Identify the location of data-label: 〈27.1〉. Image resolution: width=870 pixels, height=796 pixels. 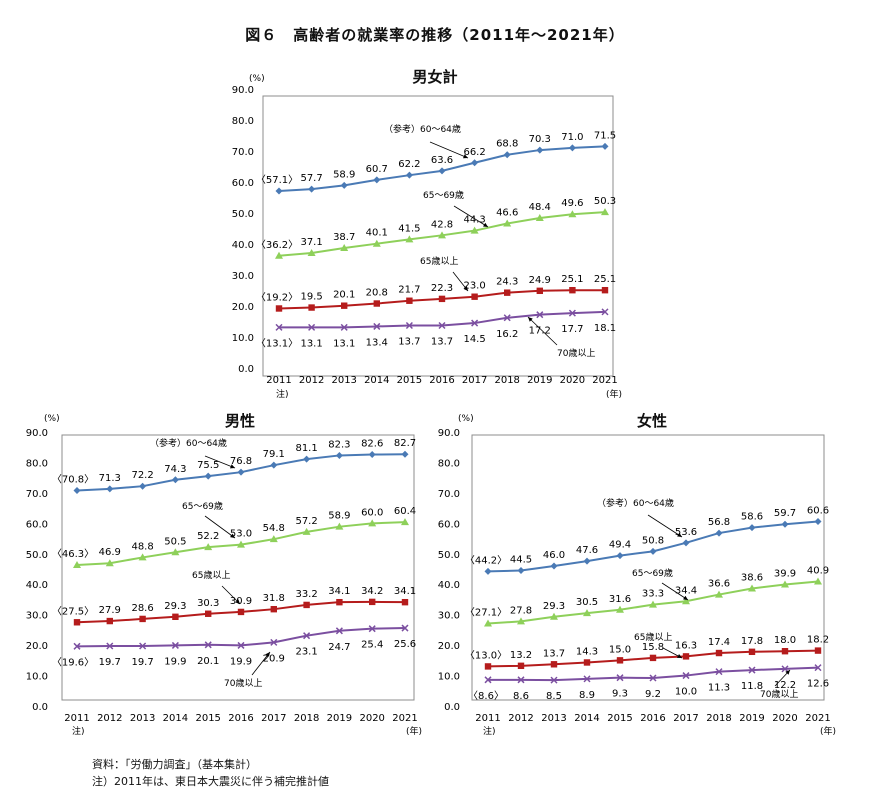
(486, 612).